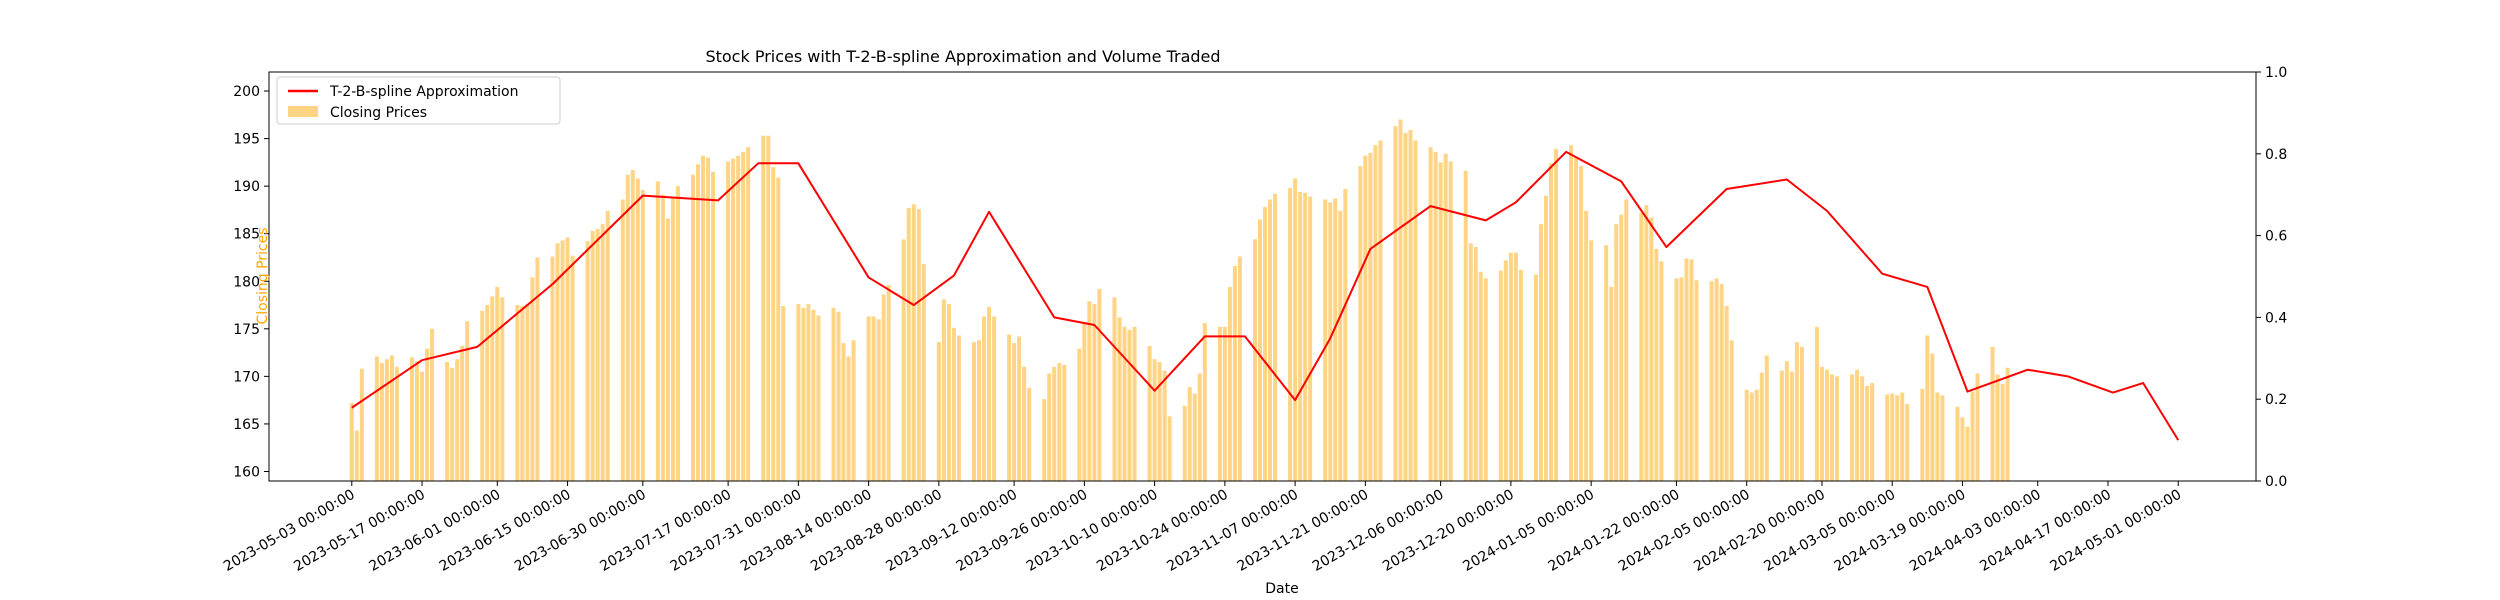 The height and width of the screenshot is (600, 2500). I want to click on y2-tick-label: 1.0, so click(2276, 73).